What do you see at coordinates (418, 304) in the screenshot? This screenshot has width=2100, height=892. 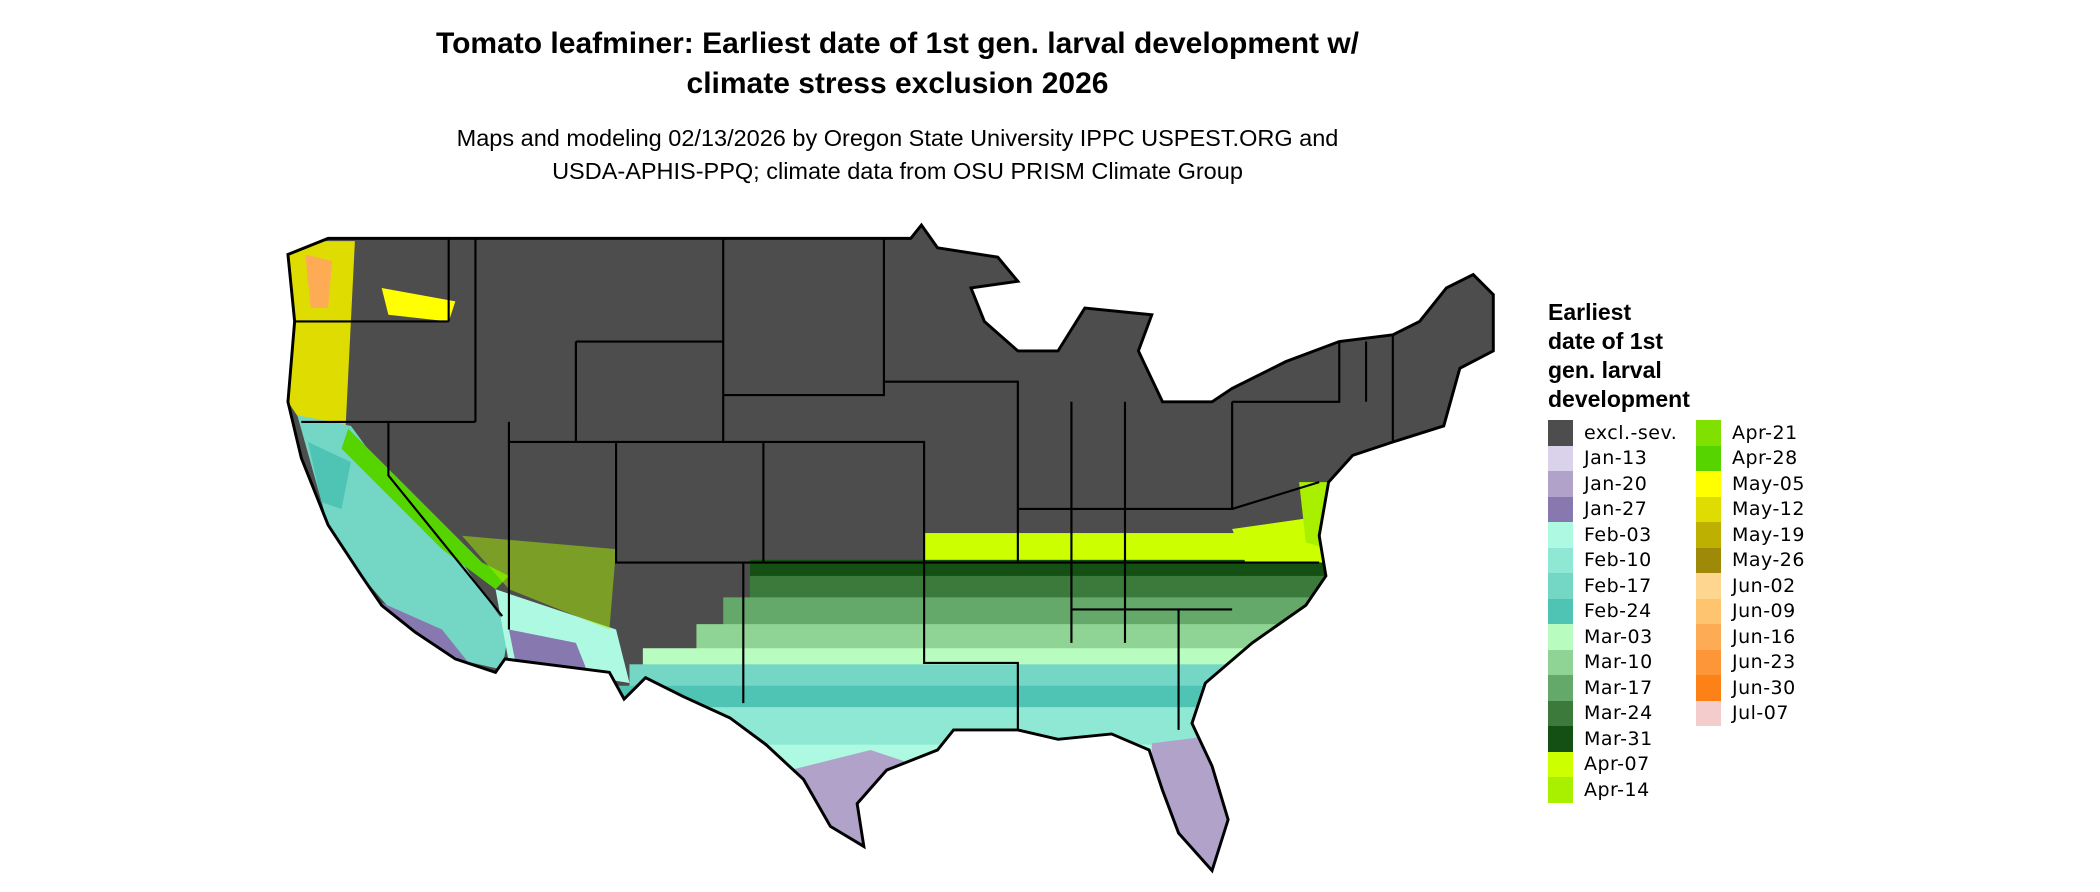 I see `columbia-basin-may05` at bounding box center [418, 304].